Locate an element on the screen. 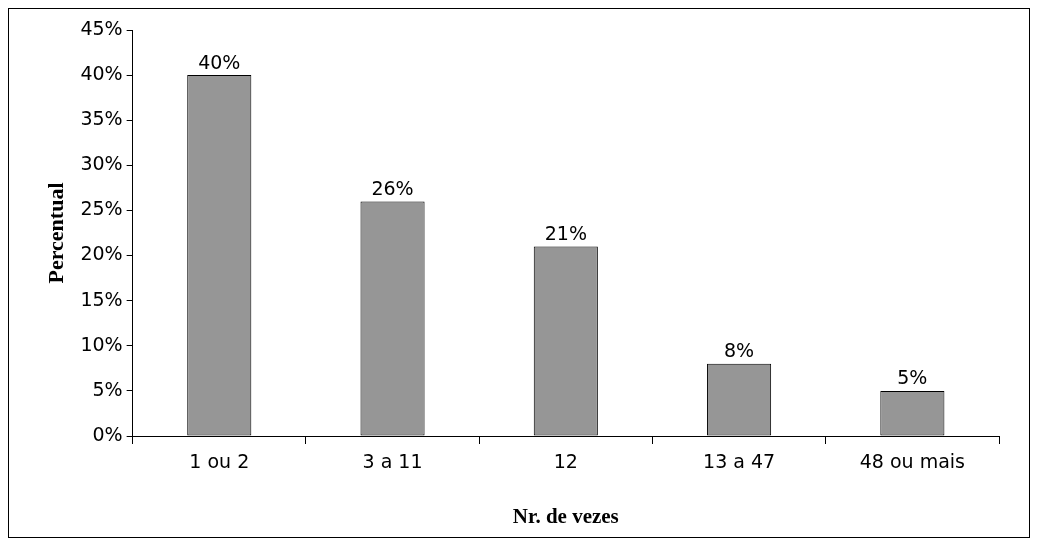  y-tick-label: 5% is located at coordinates (107, 388).